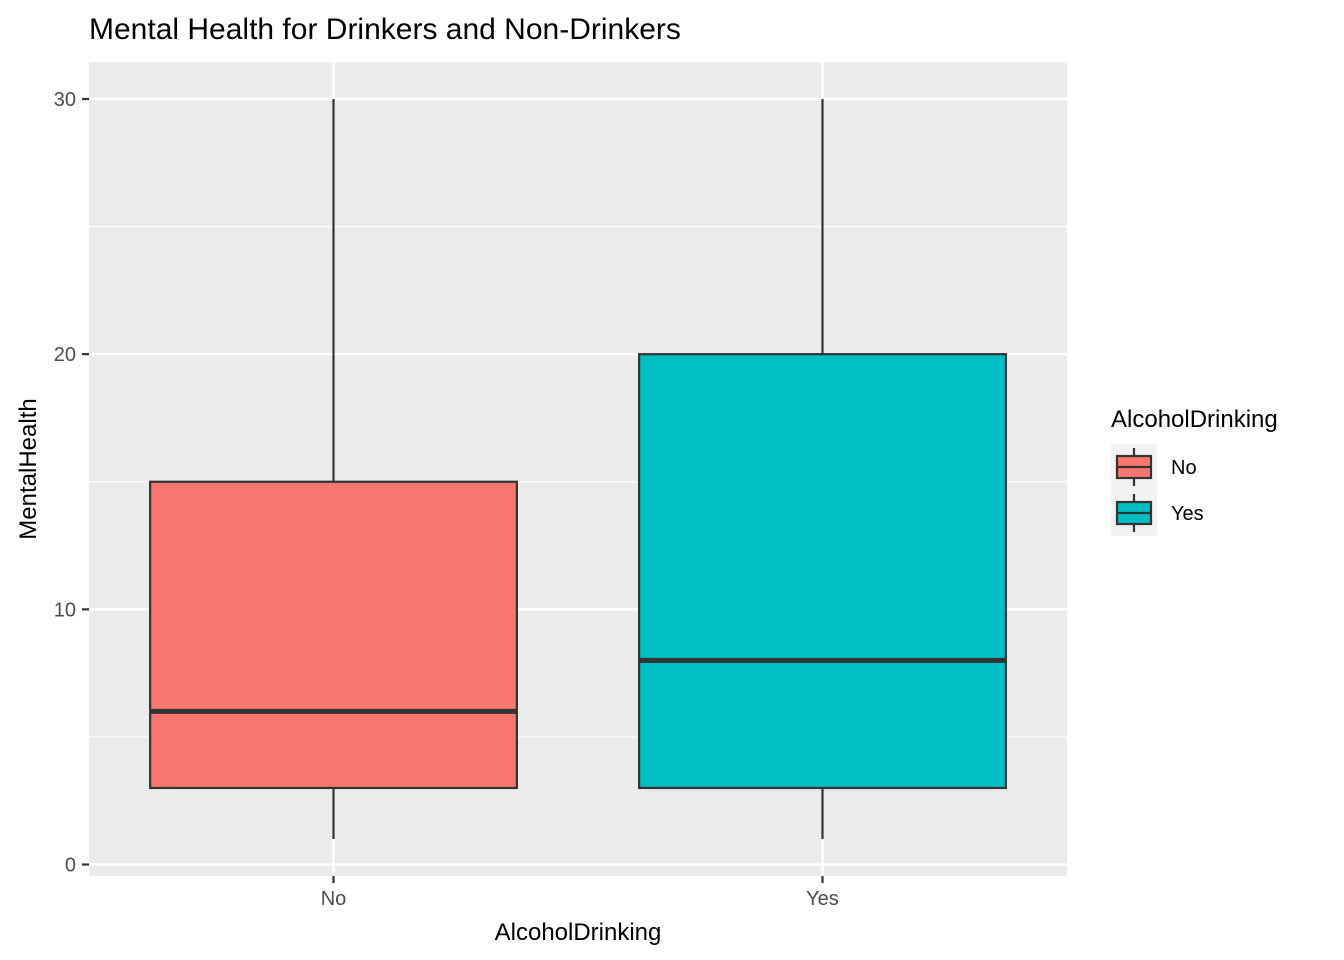  I want to click on x-tick-label: No, so click(334, 899).